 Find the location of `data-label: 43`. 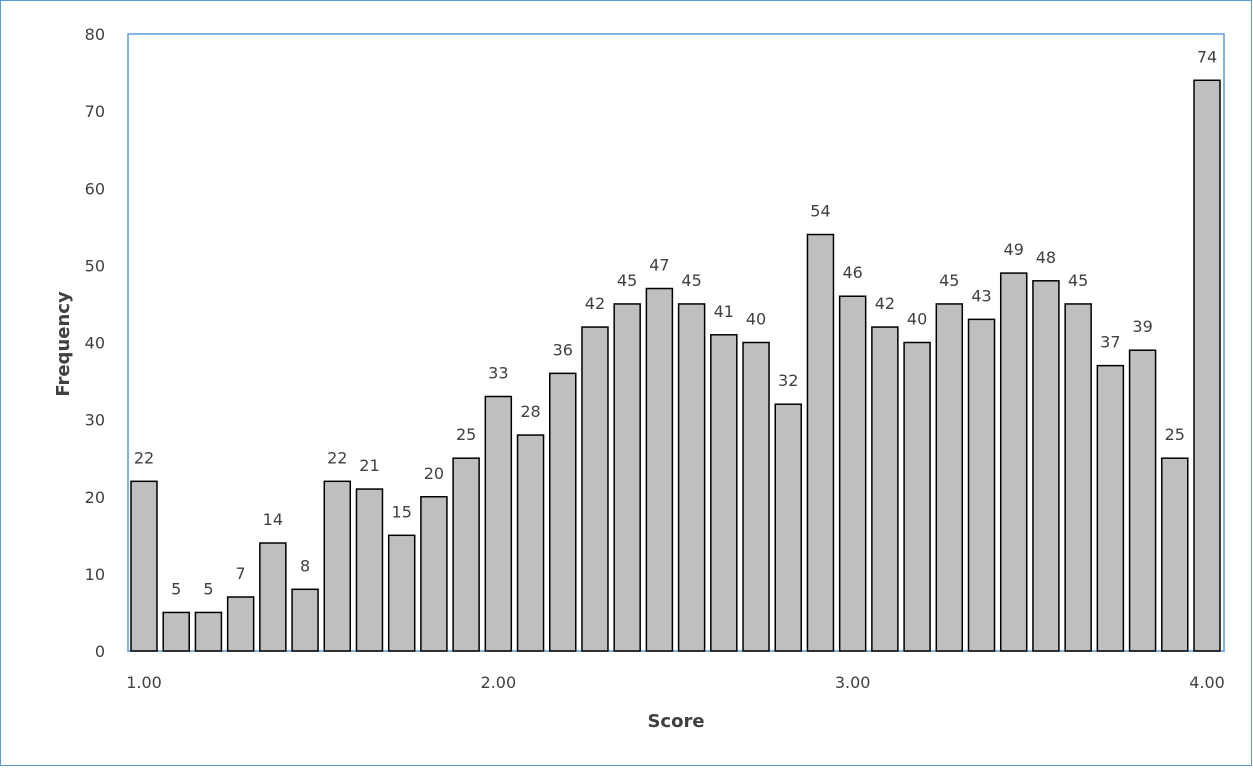

data-label: 43 is located at coordinates (981, 295).